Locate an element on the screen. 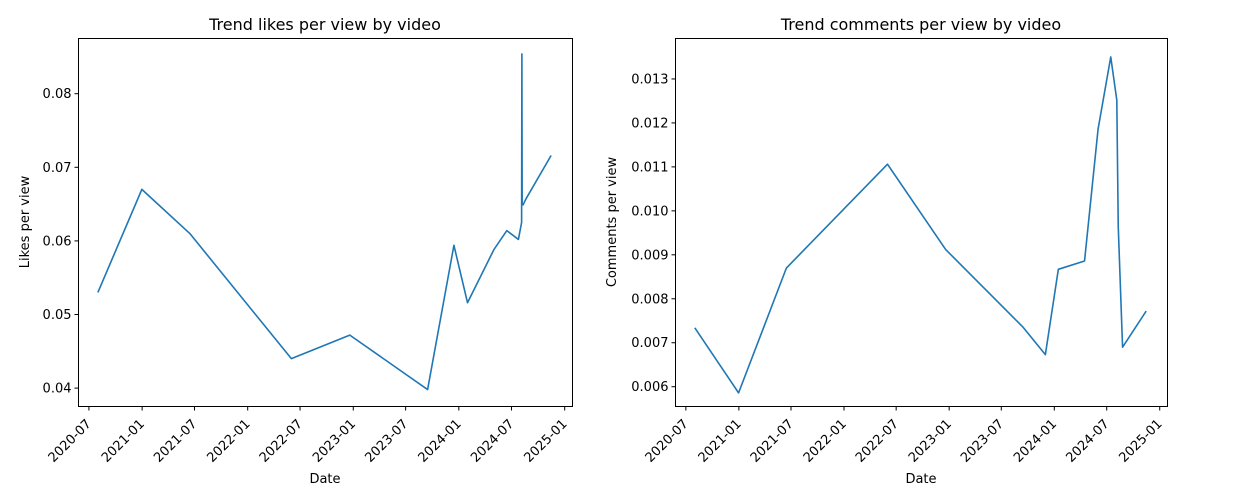 The height and width of the screenshot is (493, 1252). y-tick-label: 0.007 is located at coordinates (649, 343).